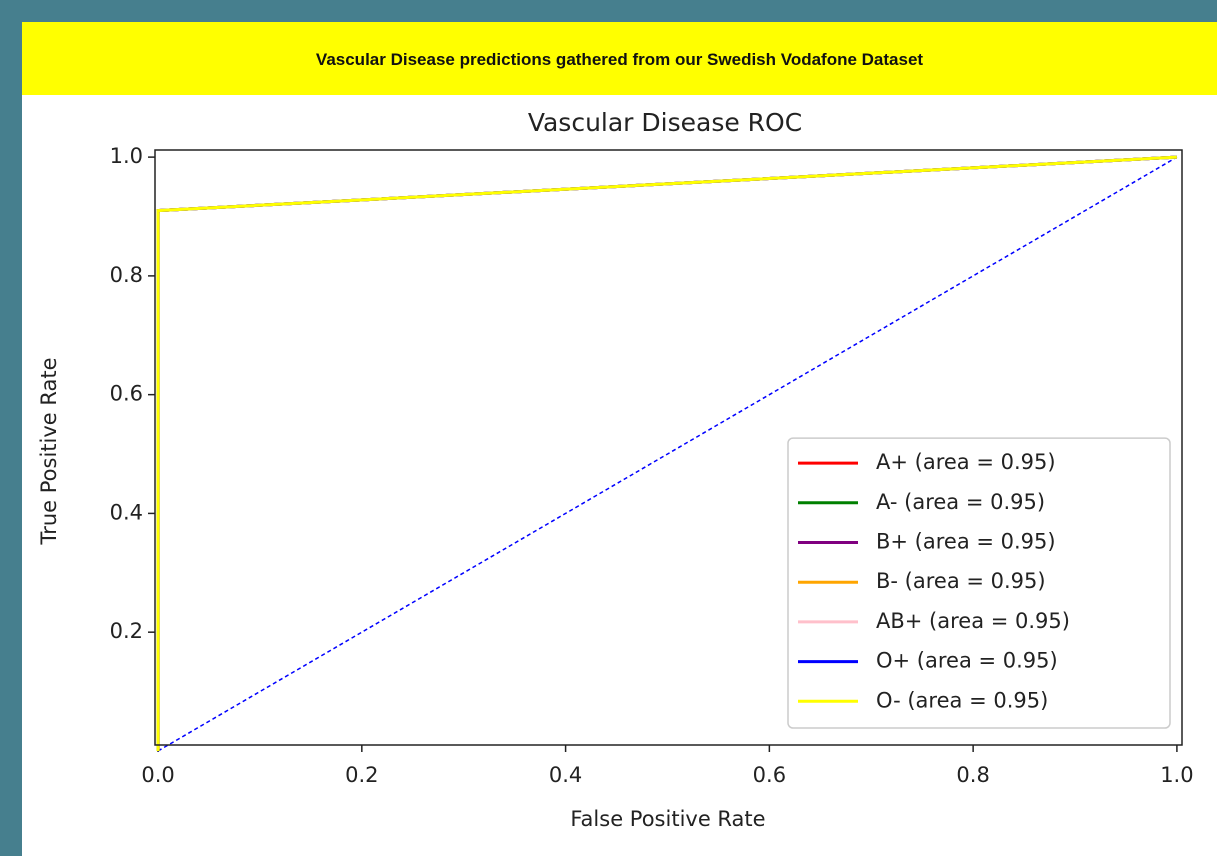 This screenshot has height=856, width=1217. I want to click on legend-label: B- (area = 0.95), so click(961, 581).